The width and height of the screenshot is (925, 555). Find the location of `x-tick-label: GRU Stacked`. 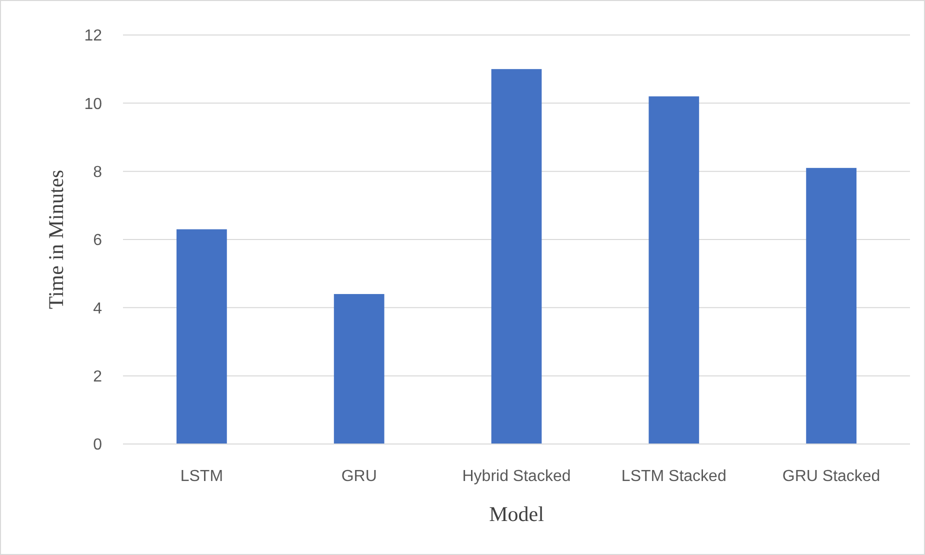

x-tick-label: GRU Stacked is located at coordinates (831, 476).